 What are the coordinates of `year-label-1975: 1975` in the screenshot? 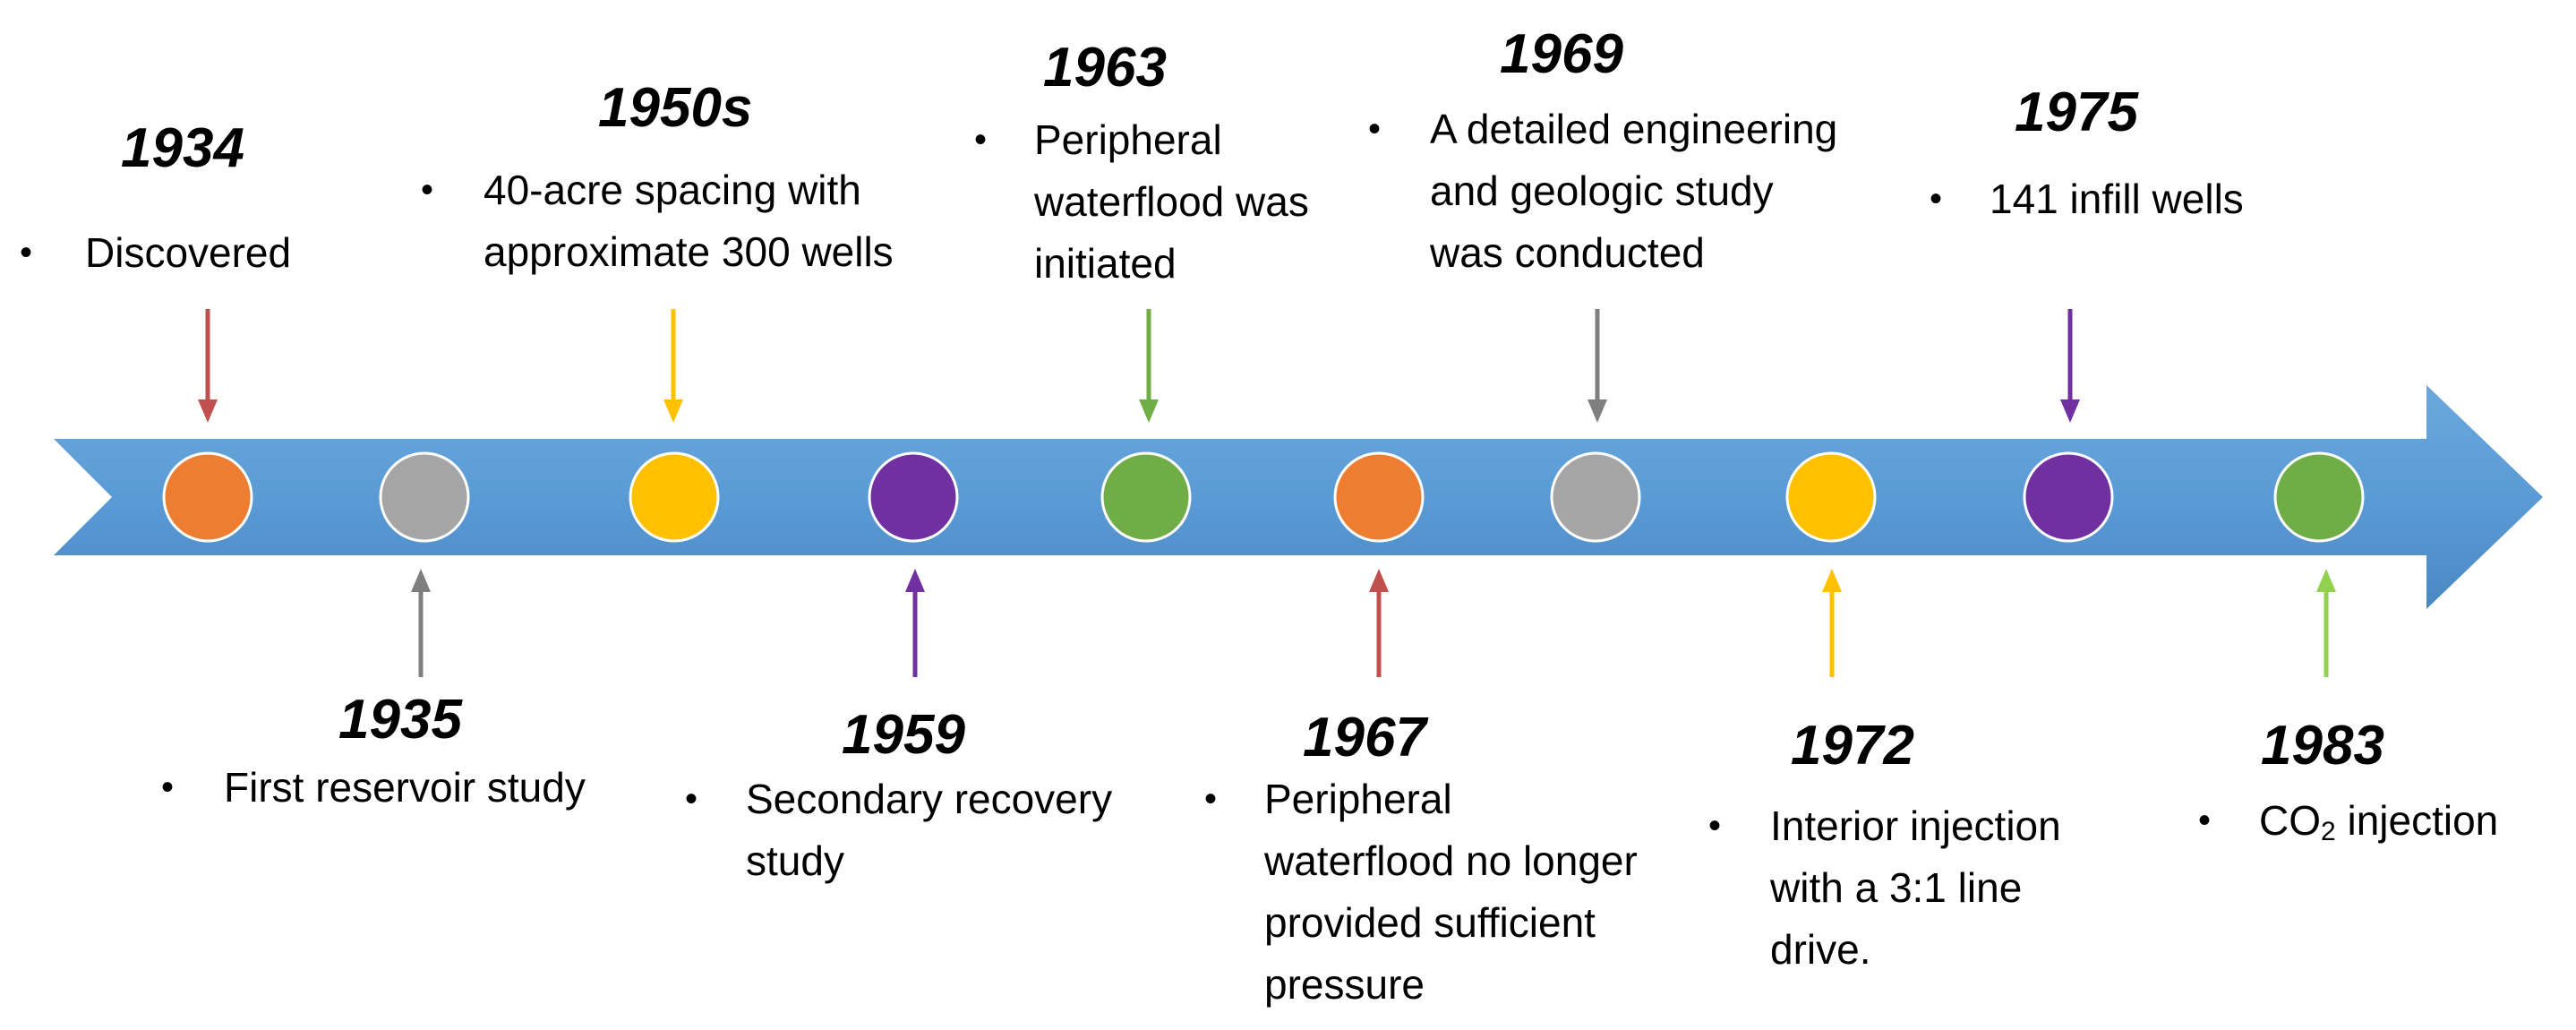 It's located at (2077, 112).